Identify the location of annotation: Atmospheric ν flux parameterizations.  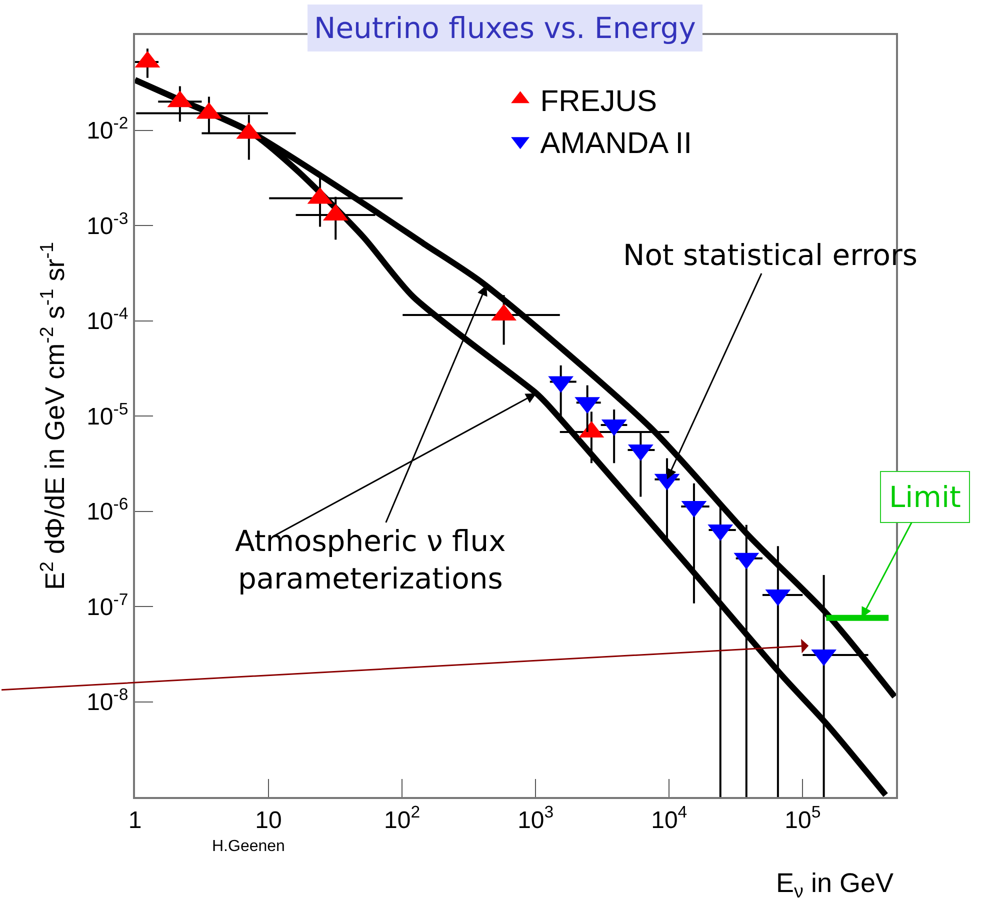
(370, 560).